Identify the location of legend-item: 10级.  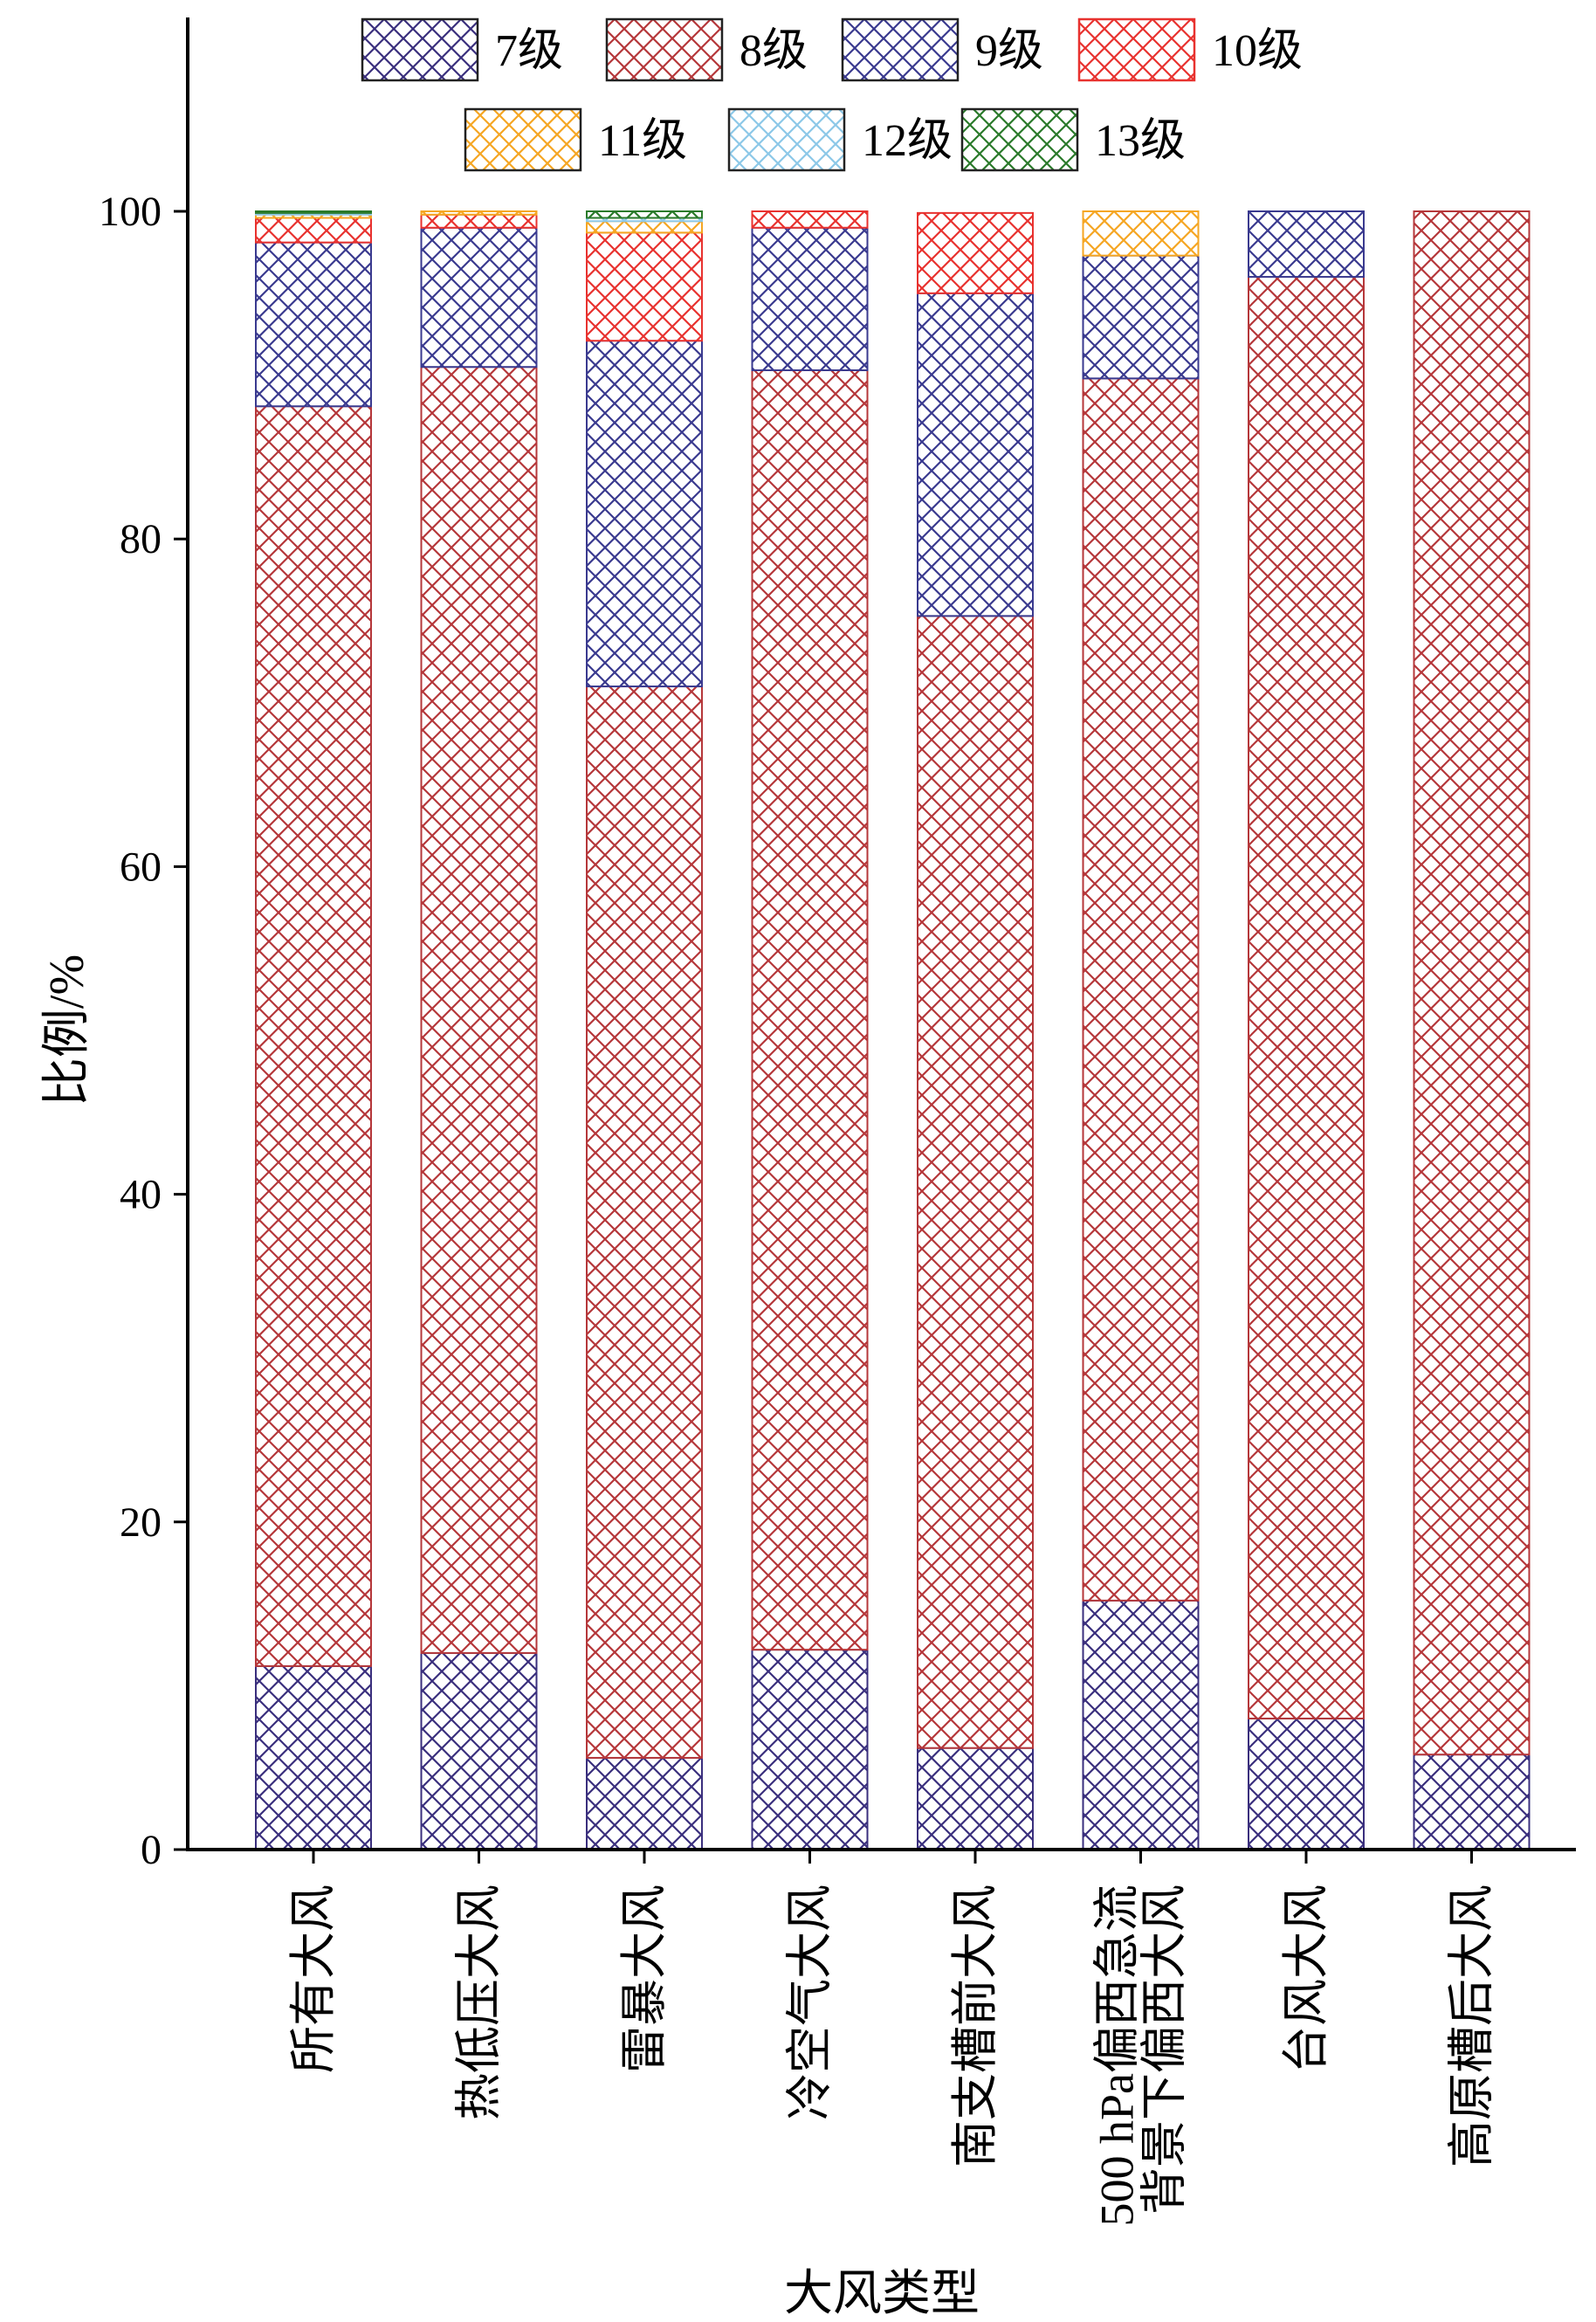
(1190, 49).